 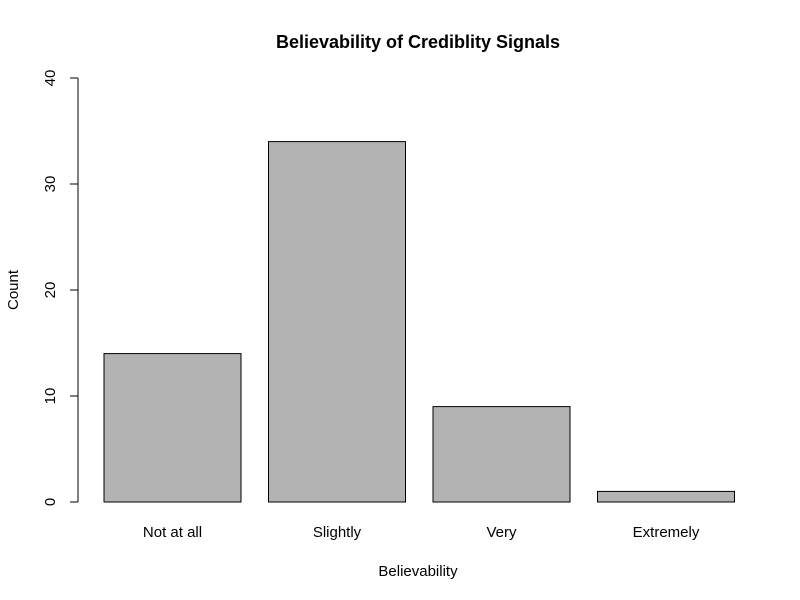 What do you see at coordinates (418, 571) in the screenshot?
I see `x-axis-label: Believability` at bounding box center [418, 571].